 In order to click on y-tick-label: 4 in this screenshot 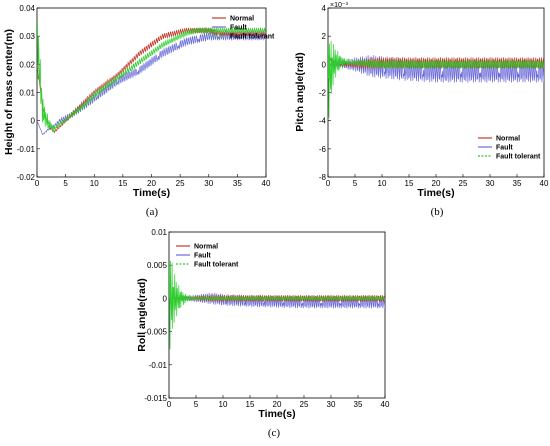, I will do `click(324, 8)`.